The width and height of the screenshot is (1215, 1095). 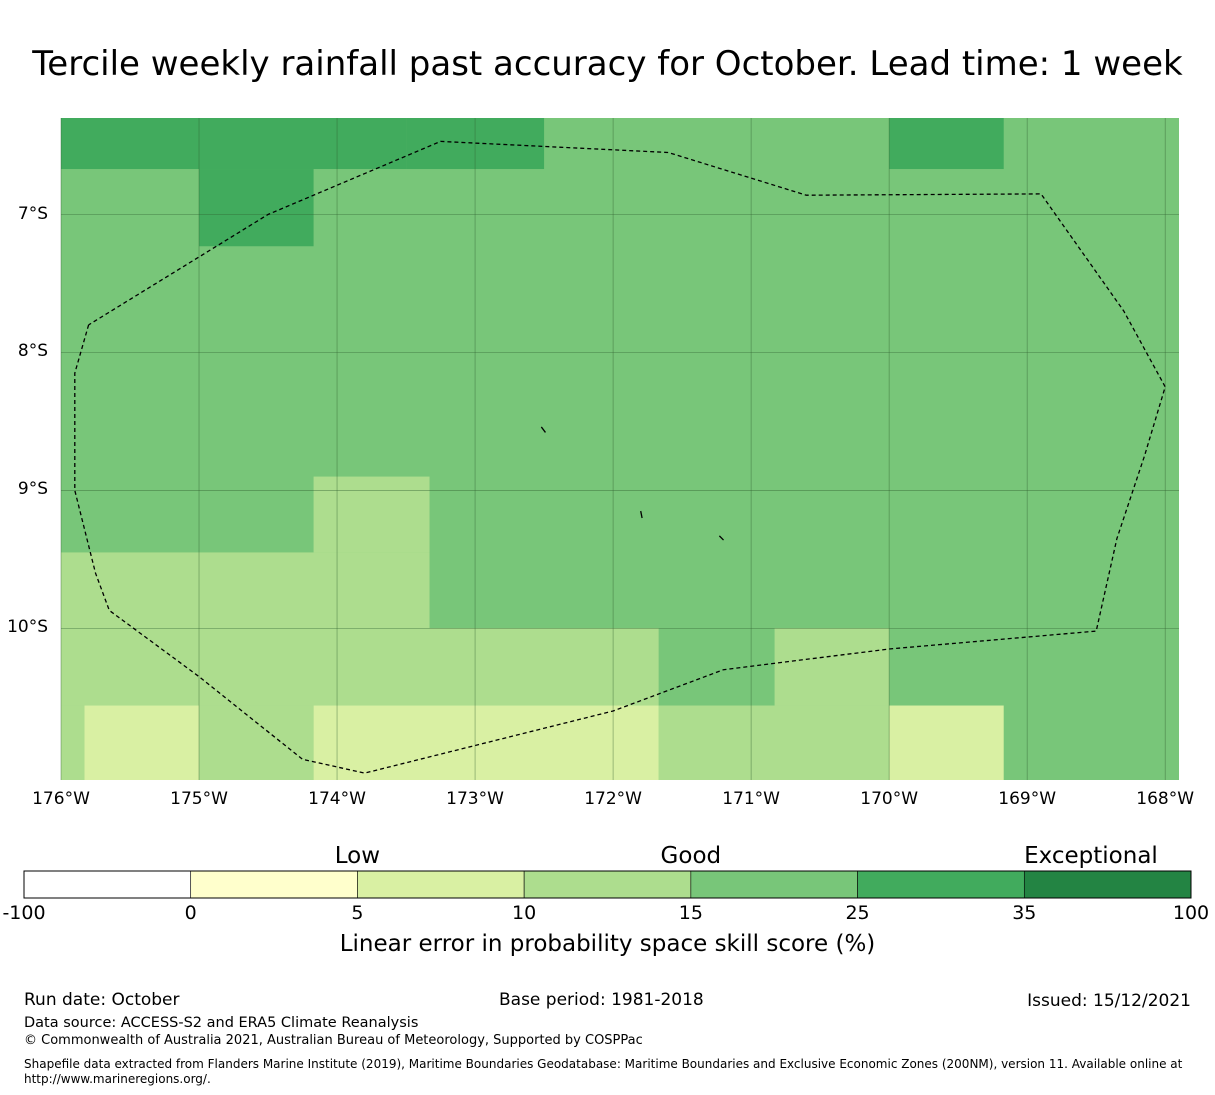 What do you see at coordinates (889, 799) in the screenshot?
I see `lon-tick-label: 170°W` at bounding box center [889, 799].